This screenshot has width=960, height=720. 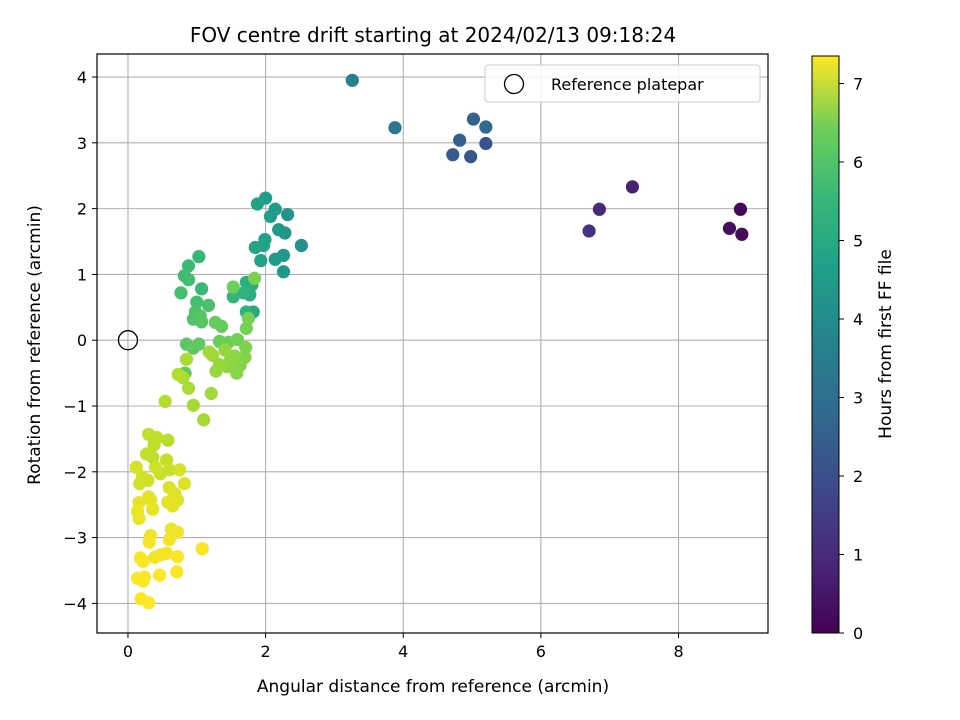 I want to click on y-axis-ticks: −4 −3 −2 −1 0 1 2 3 4, so click(x=80, y=340).